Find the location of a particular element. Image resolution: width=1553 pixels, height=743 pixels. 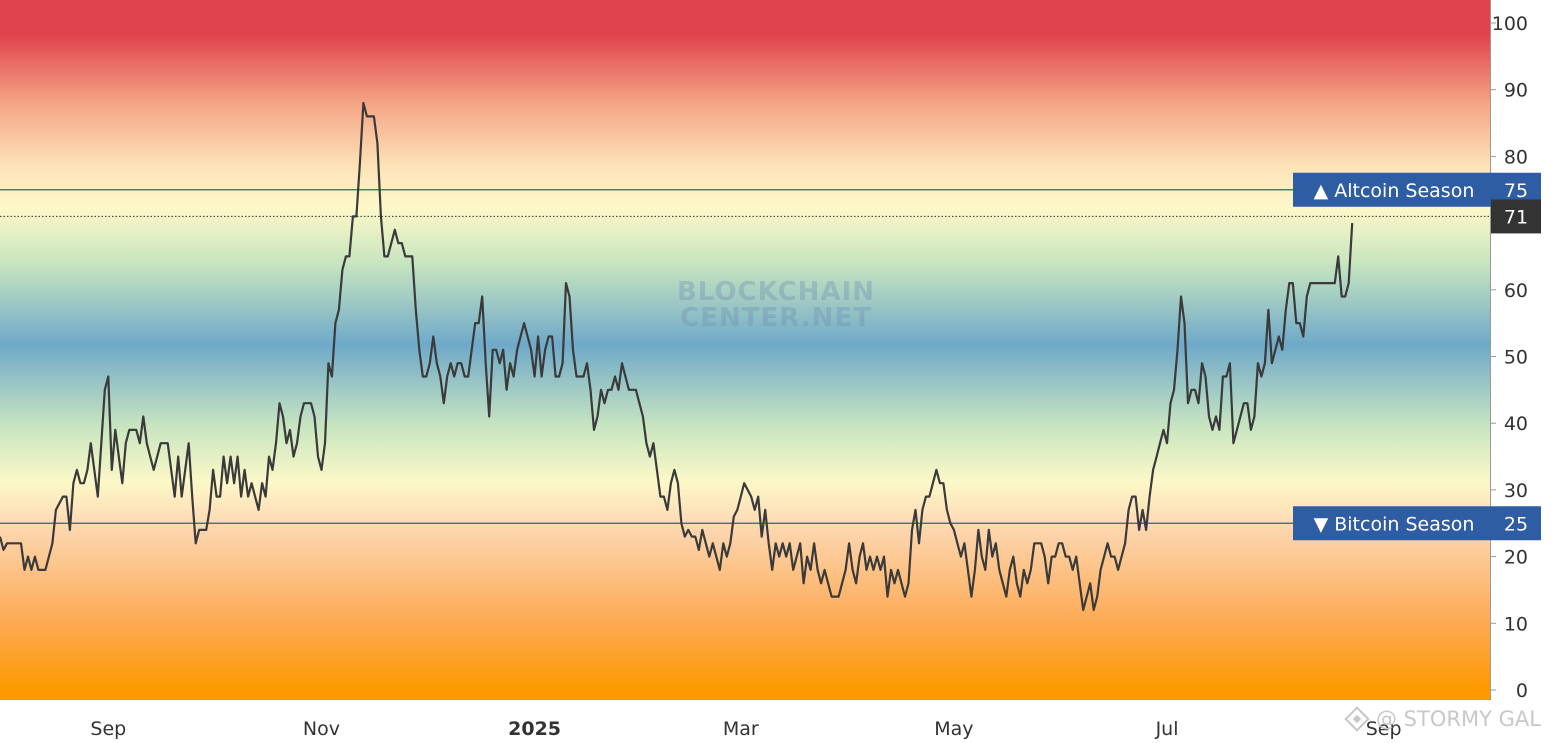

y-tick-label: 80 is located at coordinates (1516, 157).